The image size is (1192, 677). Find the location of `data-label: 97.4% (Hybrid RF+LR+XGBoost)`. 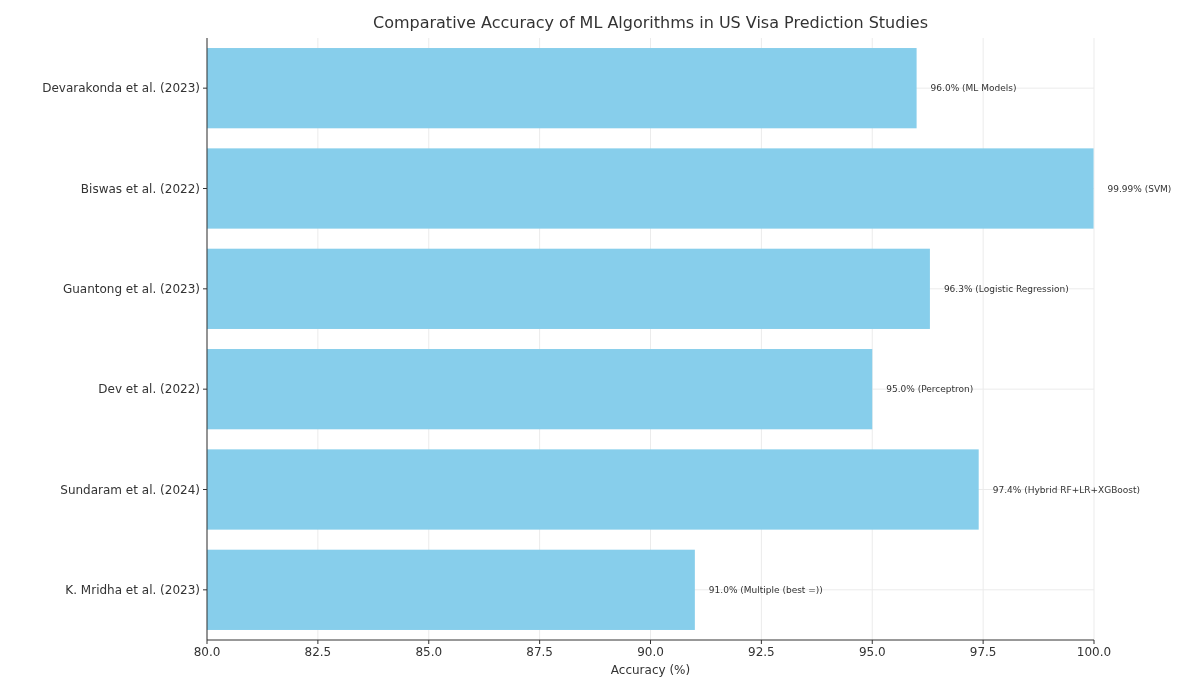

data-label: 97.4% (Hybrid RF+LR+XGBoost) is located at coordinates (1066, 489).